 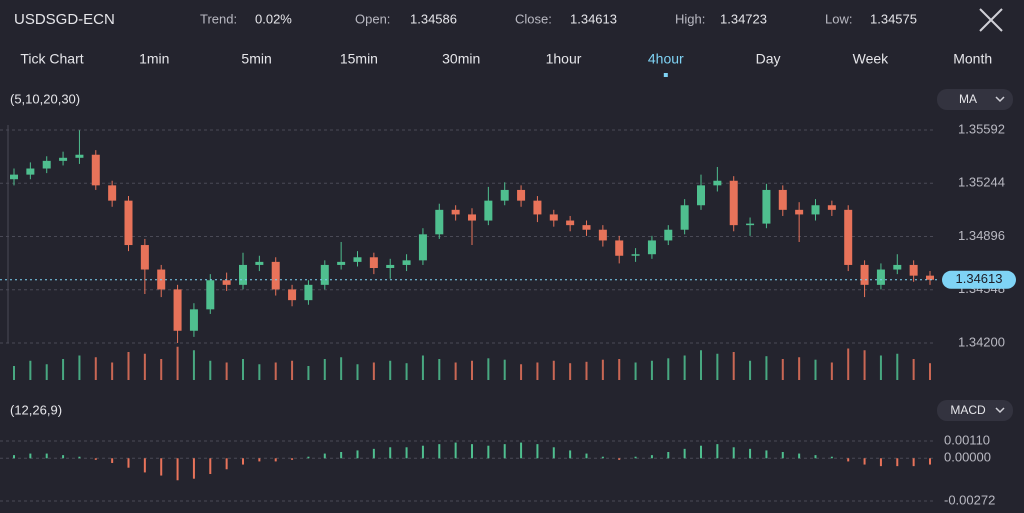 I want to click on ma-dropdown: MA, so click(x=975, y=99).